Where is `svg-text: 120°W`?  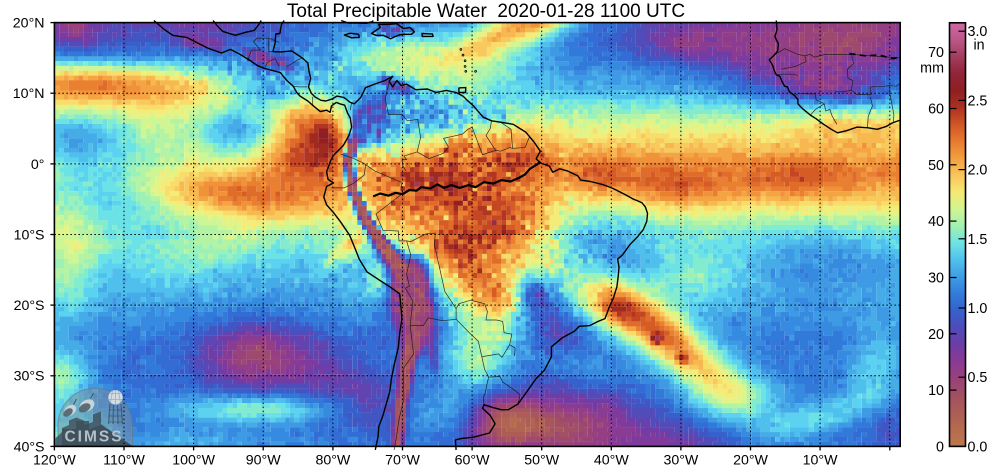 svg-text: 120°W is located at coordinates (54, 461).